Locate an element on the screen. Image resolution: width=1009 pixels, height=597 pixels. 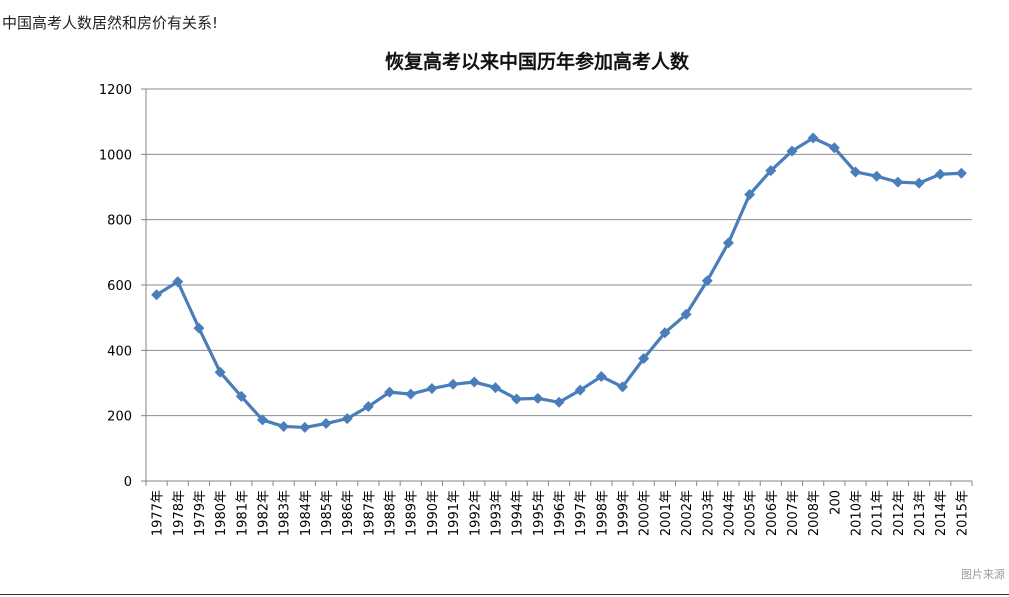
x-tick-label: 1980年 is located at coordinates (221, 513).